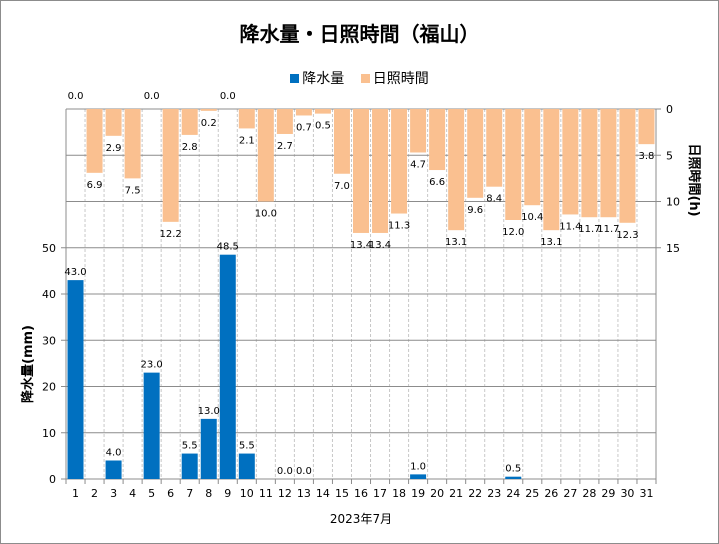 This screenshot has height=544, width=719. Describe the element at coordinates (359, 34) in the screenshot. I see `chart-title: 降水量・日照時間（福山）` at that location.